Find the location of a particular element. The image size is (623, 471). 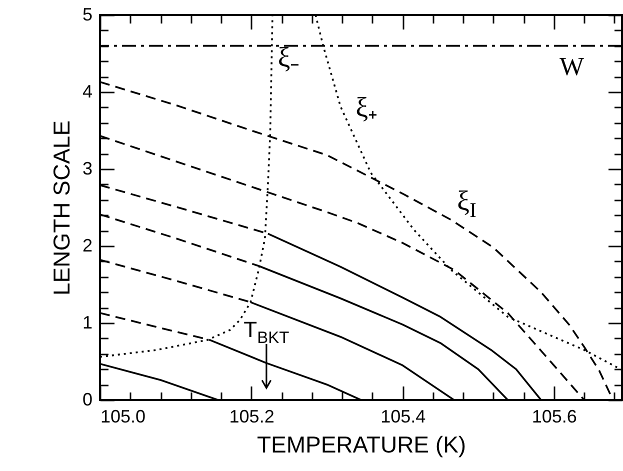

x-tick-label: 105.4 is located at coordinates (403, 416).